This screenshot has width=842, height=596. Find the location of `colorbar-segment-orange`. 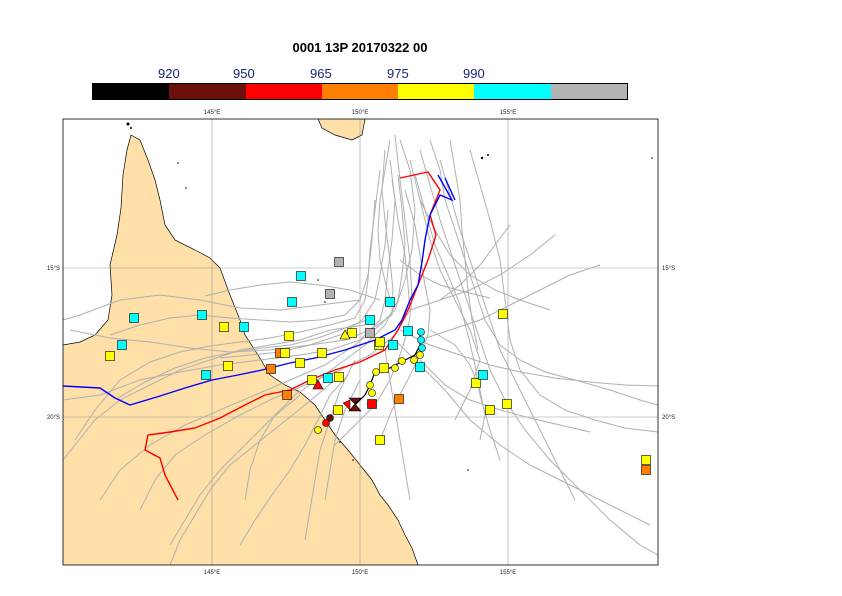

colorbar-segment-orange is located at coordinates (360, 91).